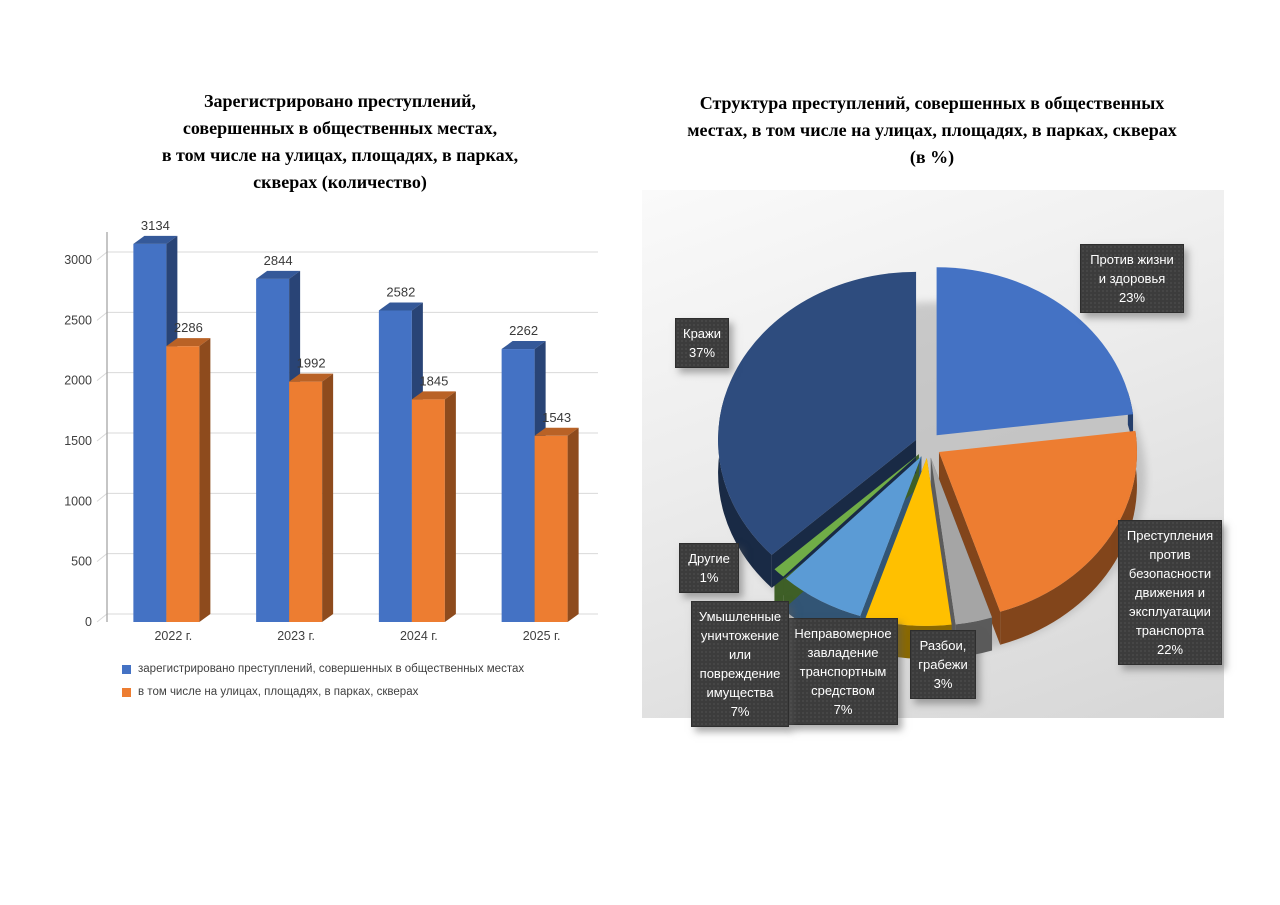 This screenshot has height=905, width=1280. Describe the element at coordinates (296, 636) in the screenshot. I see `x-axis-category-label: 2023 г.` at that location.